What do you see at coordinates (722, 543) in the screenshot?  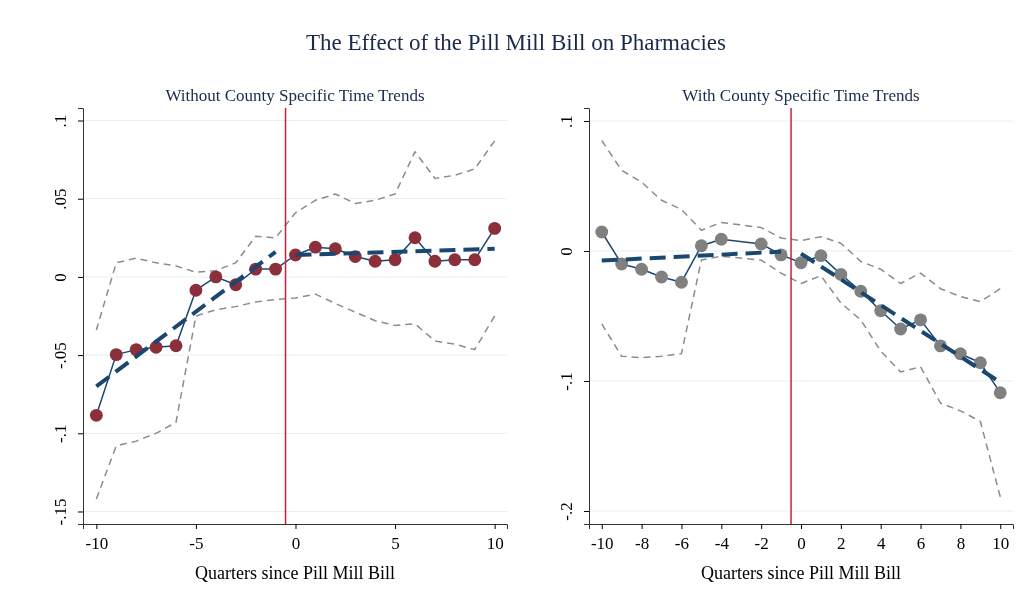 I see `x-tick-label: -4` at bounding box center [722, 543].